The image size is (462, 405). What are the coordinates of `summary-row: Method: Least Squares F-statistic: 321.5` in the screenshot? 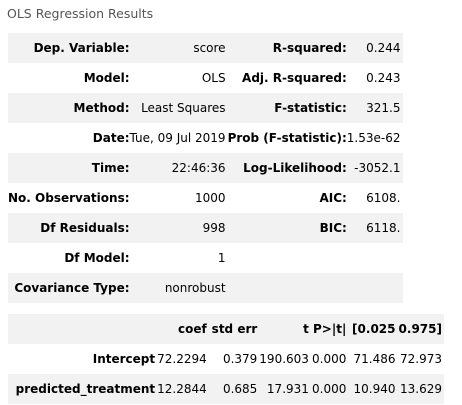 It's located at (205, 108).